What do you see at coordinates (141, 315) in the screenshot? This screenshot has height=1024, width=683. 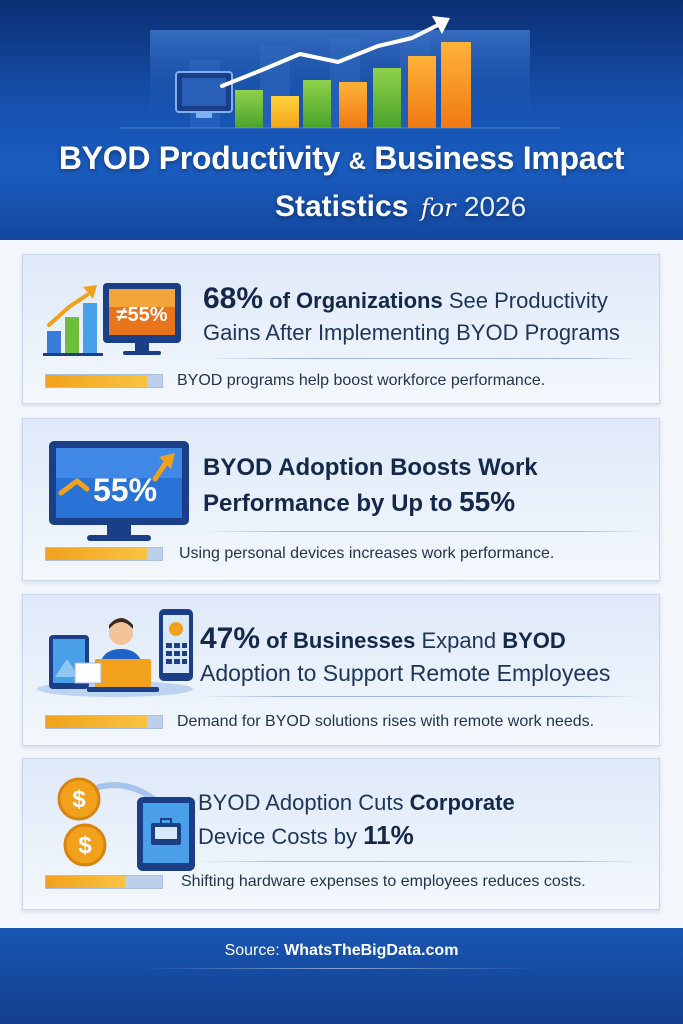 I see `icon-badge-text: ≠55%` at bounding box center [141, 315].